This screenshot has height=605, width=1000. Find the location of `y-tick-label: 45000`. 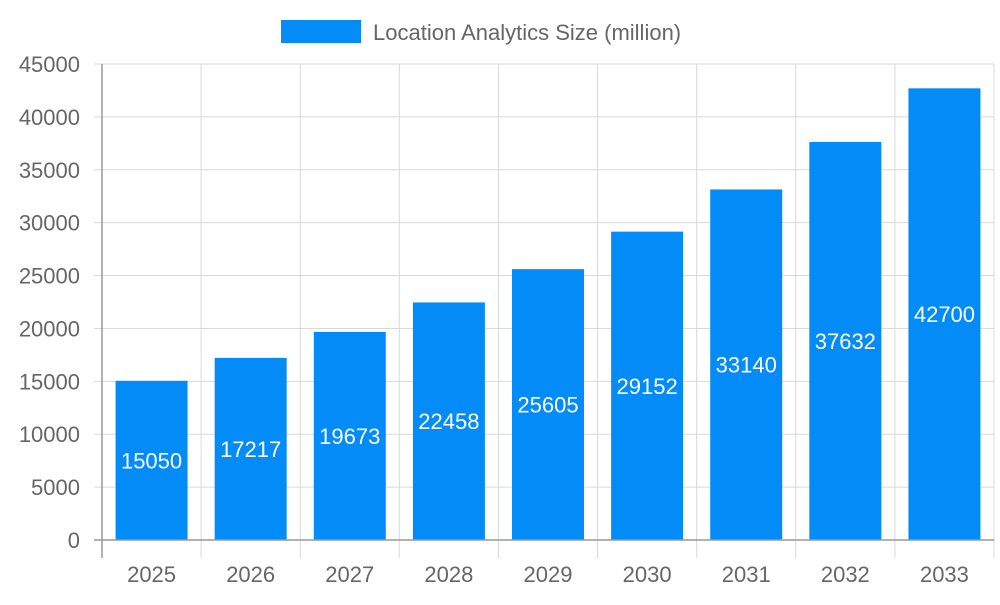

y-tick-label: 45000 is located at coordinates (49, 64).